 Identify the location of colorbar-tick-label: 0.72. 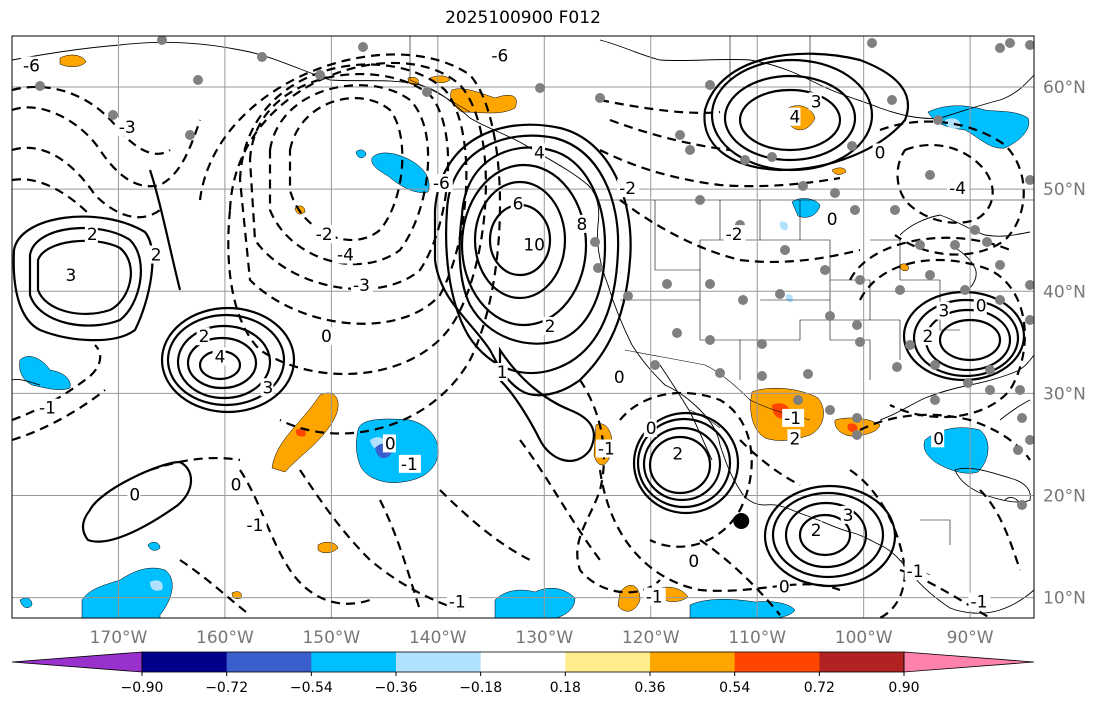
(819, 688).